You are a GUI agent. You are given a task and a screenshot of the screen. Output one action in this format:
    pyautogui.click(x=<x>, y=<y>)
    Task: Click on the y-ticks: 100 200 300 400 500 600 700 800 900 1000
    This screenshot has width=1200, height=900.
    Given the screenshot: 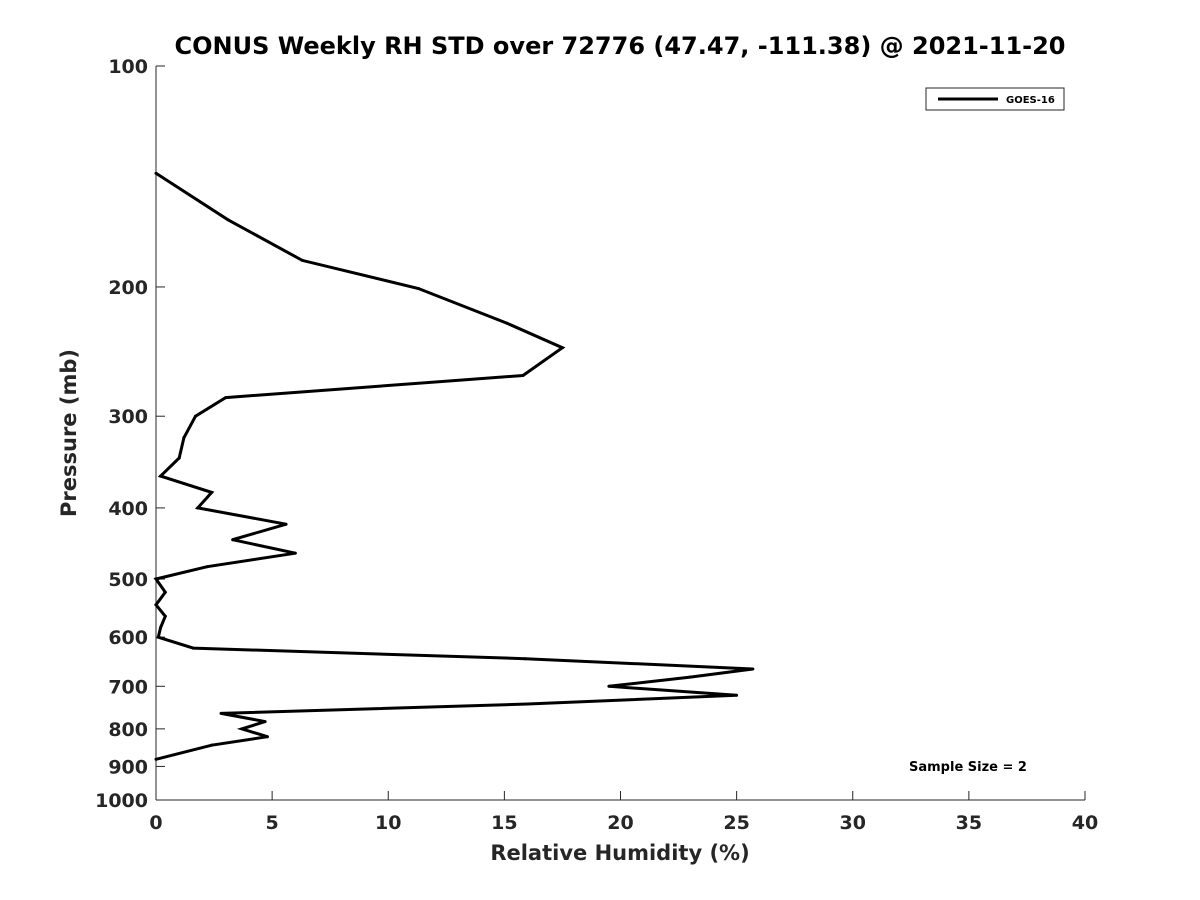 What is the action you would take?
    pyautogui.click(x=130, y=434)
    